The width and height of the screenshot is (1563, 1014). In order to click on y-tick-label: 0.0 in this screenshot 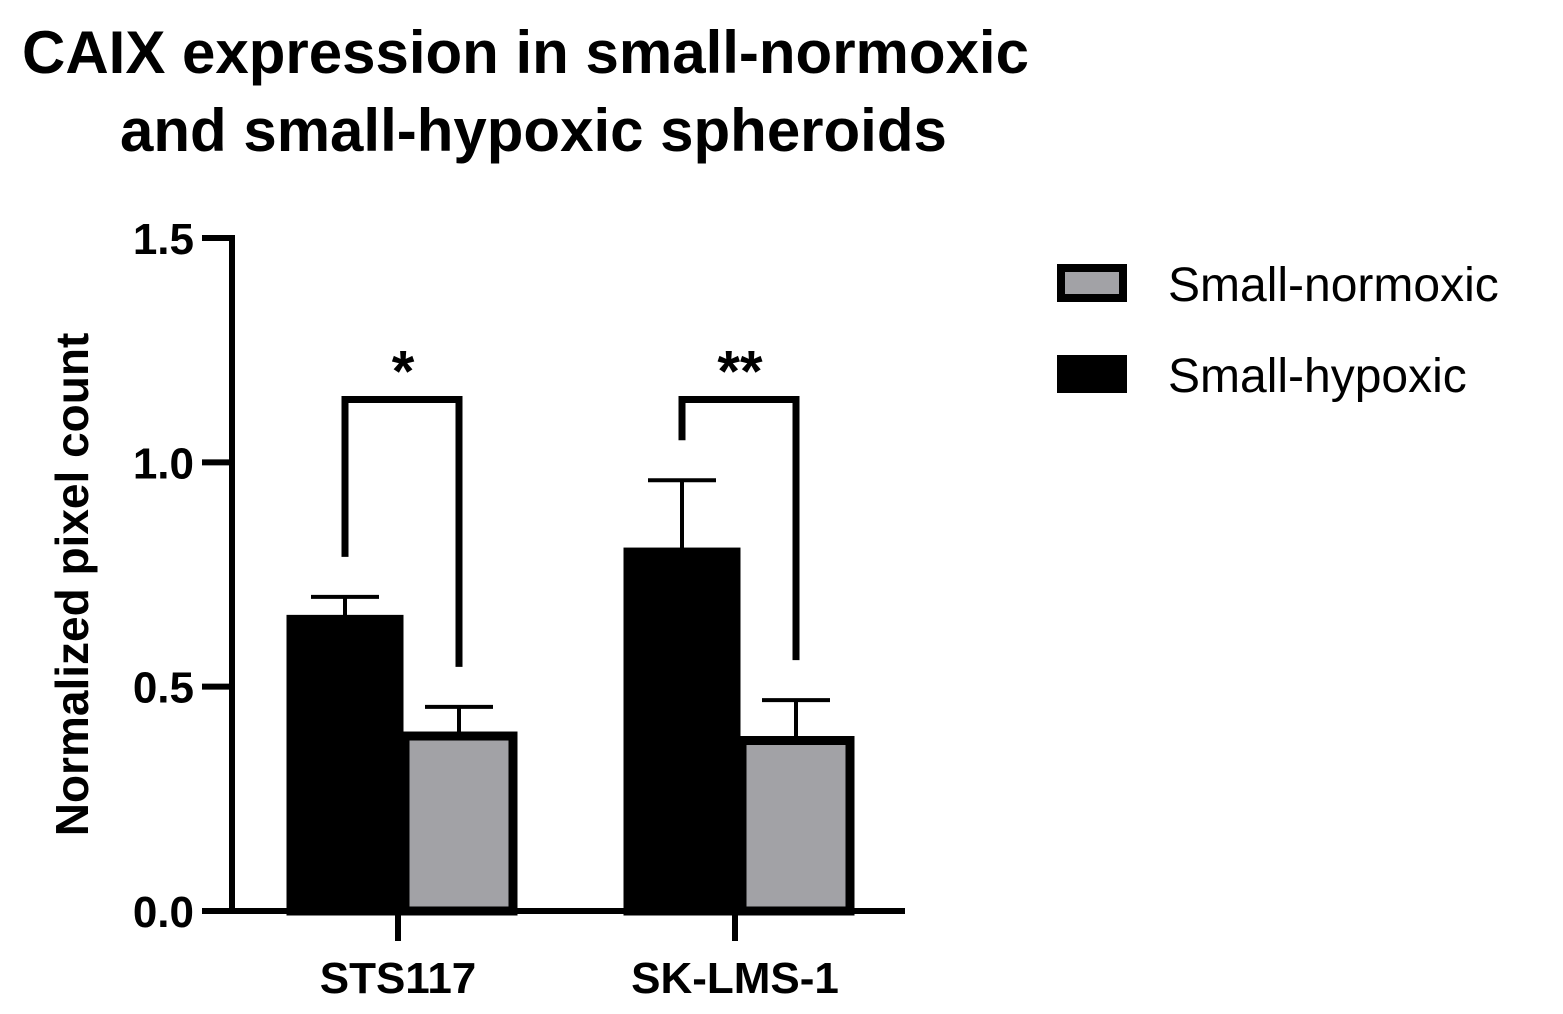, I will do `click(163, 912)`.